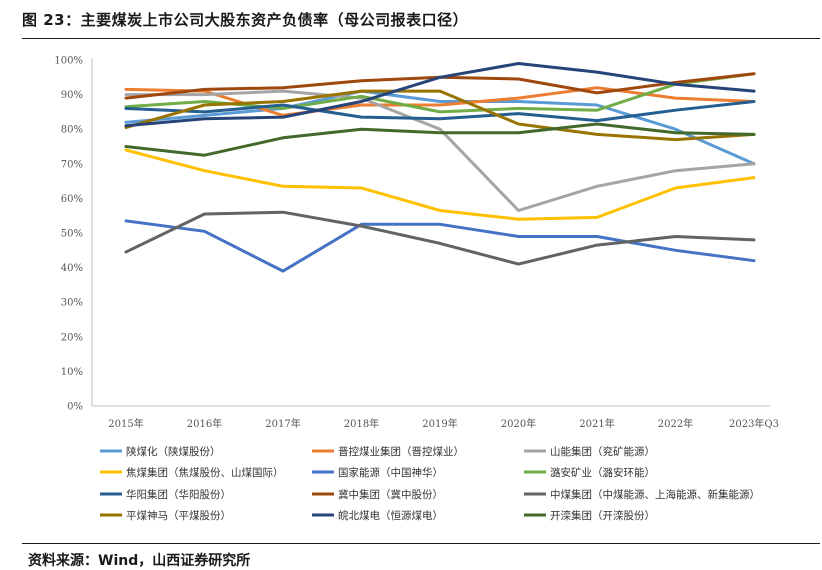 The image size is (822, 570). I want to click on legend-label: 华阳集团（华阳股份）, so click(178, 494).